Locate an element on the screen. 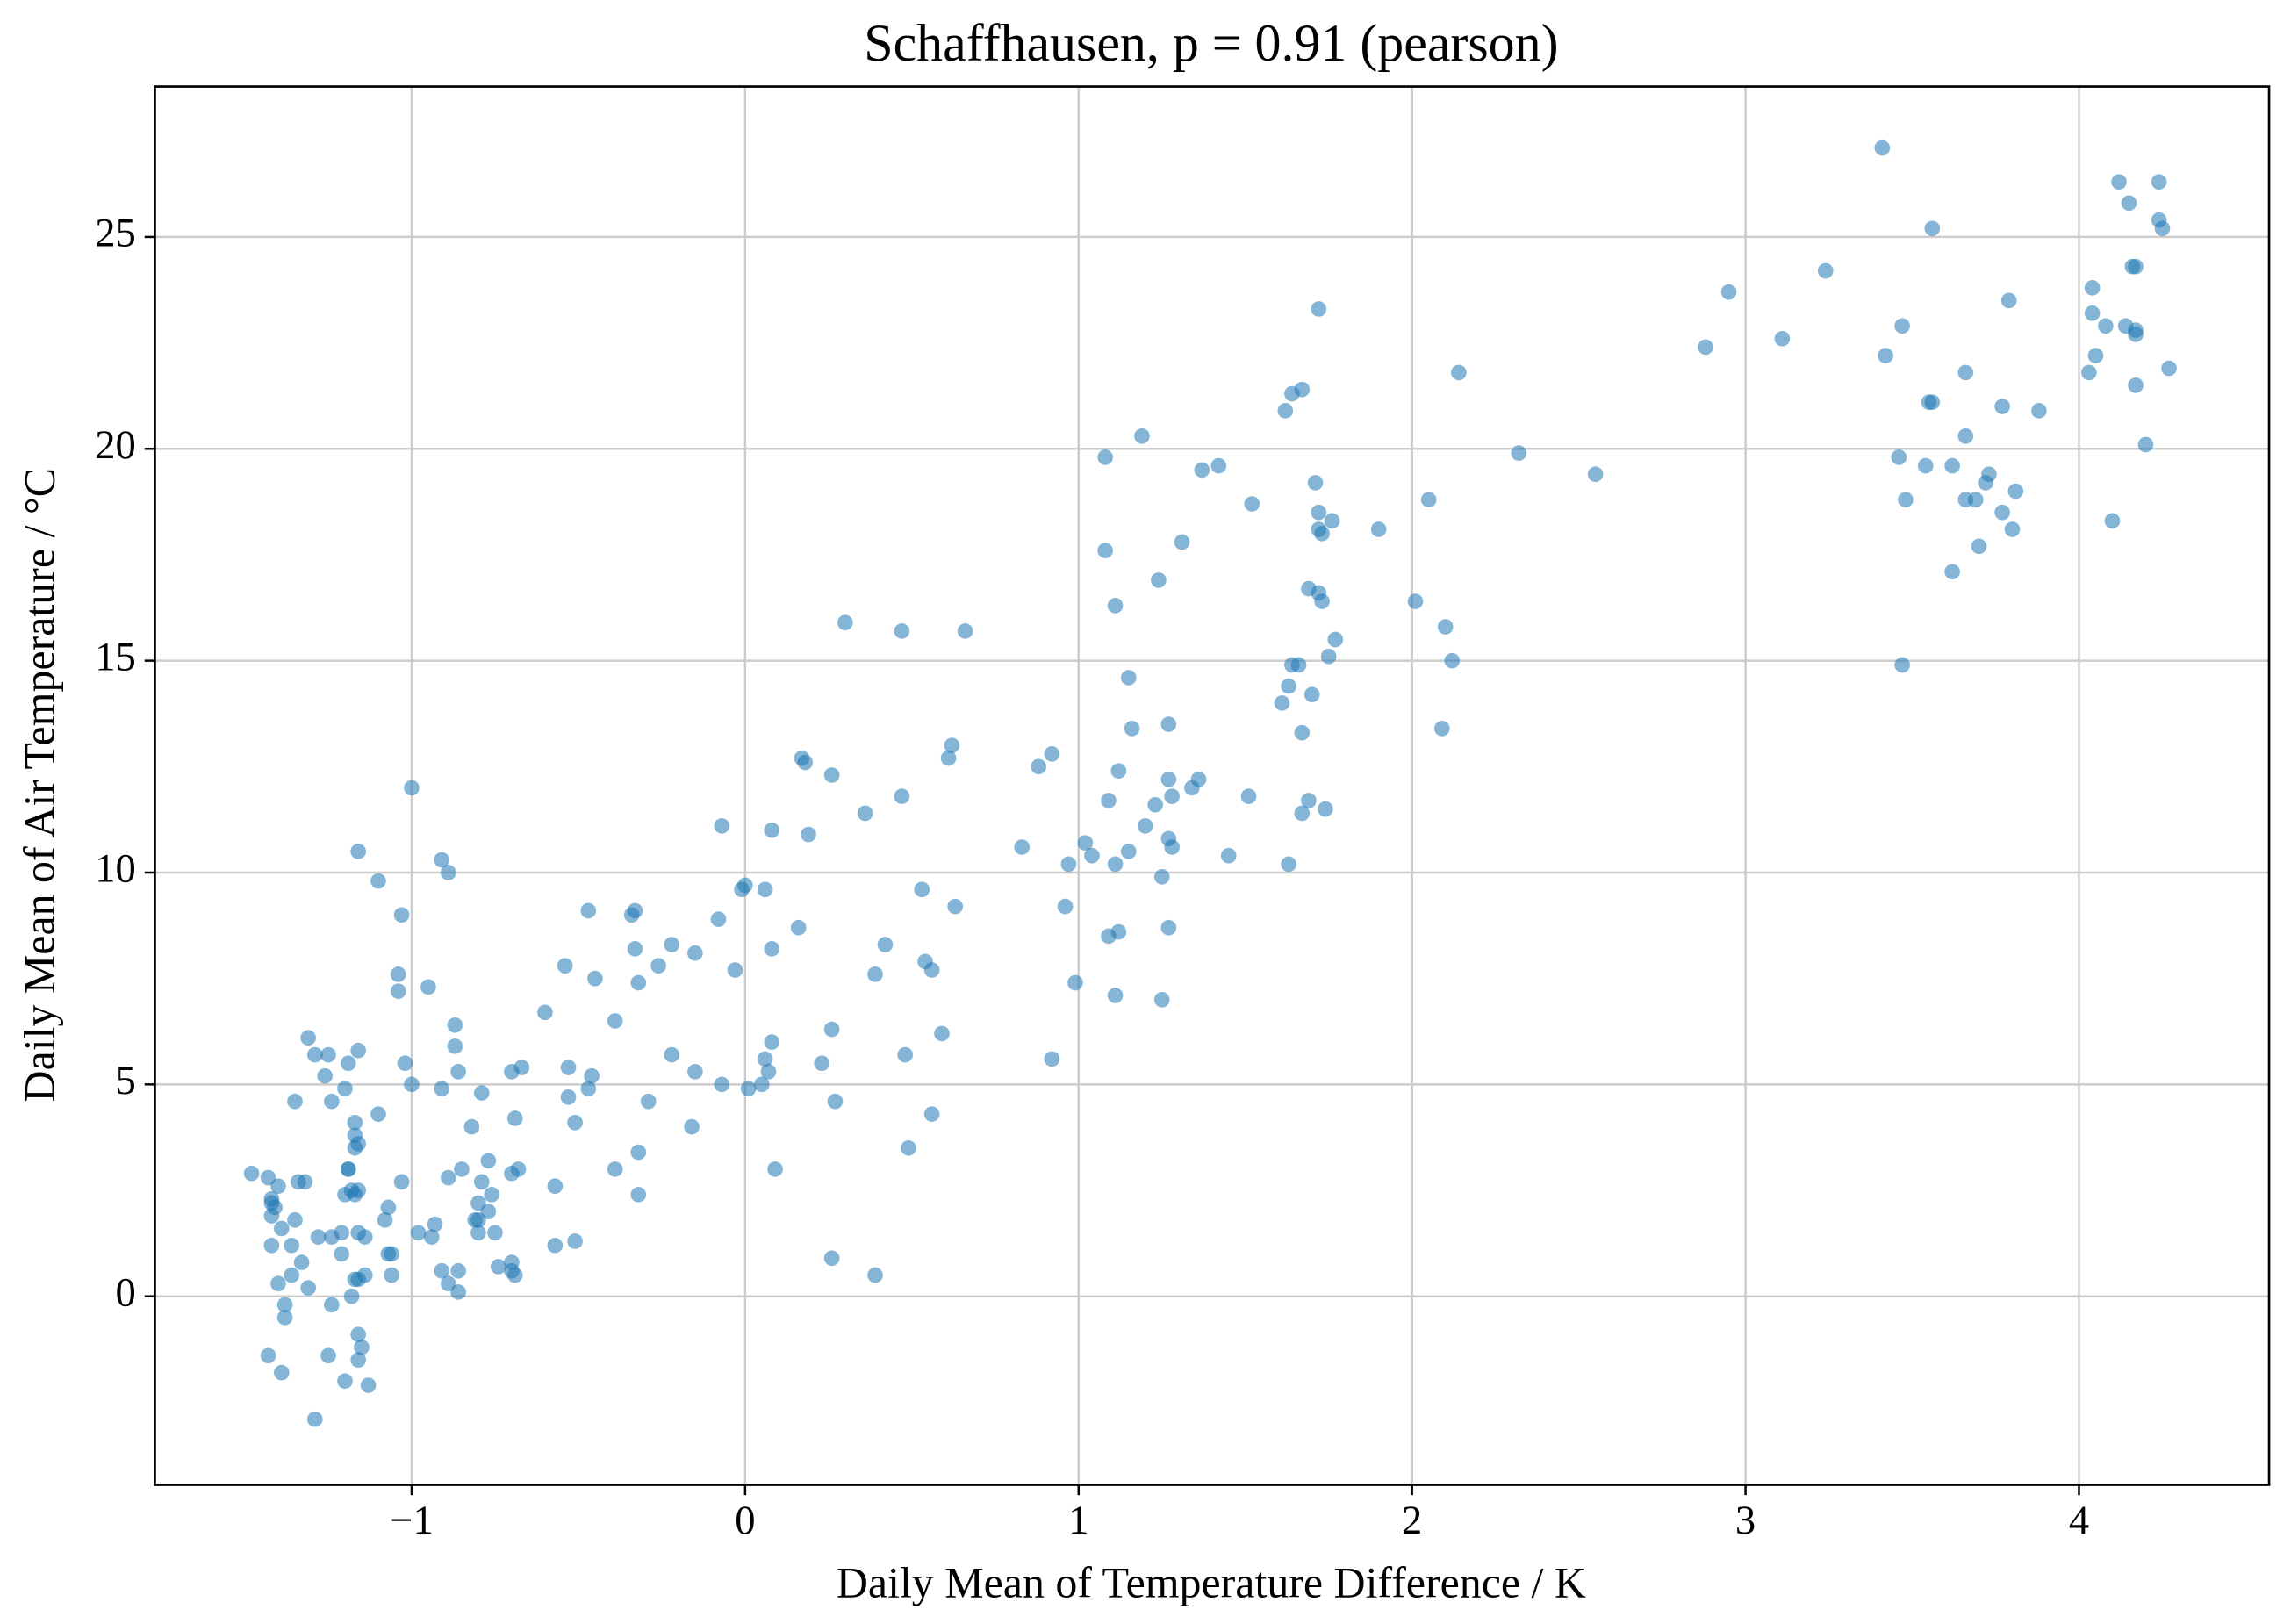  x-tick-label: 3 is located at coordinates (1745, 1521).